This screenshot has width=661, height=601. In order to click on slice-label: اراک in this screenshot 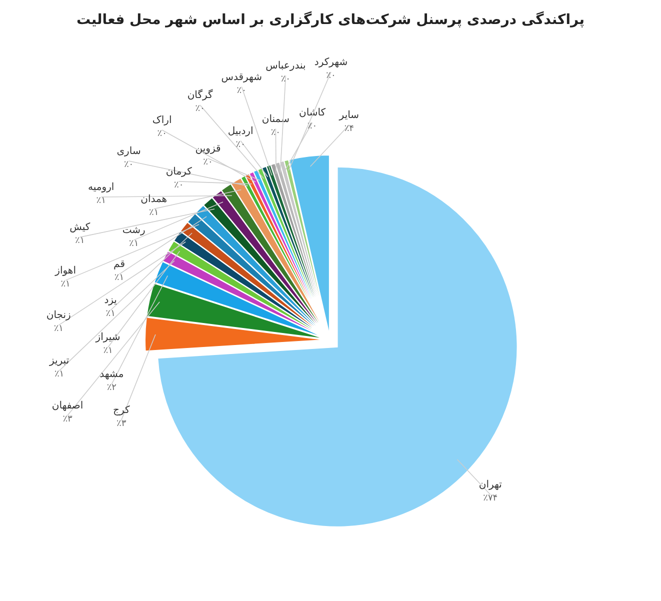, I will do `click(162, 120)`.